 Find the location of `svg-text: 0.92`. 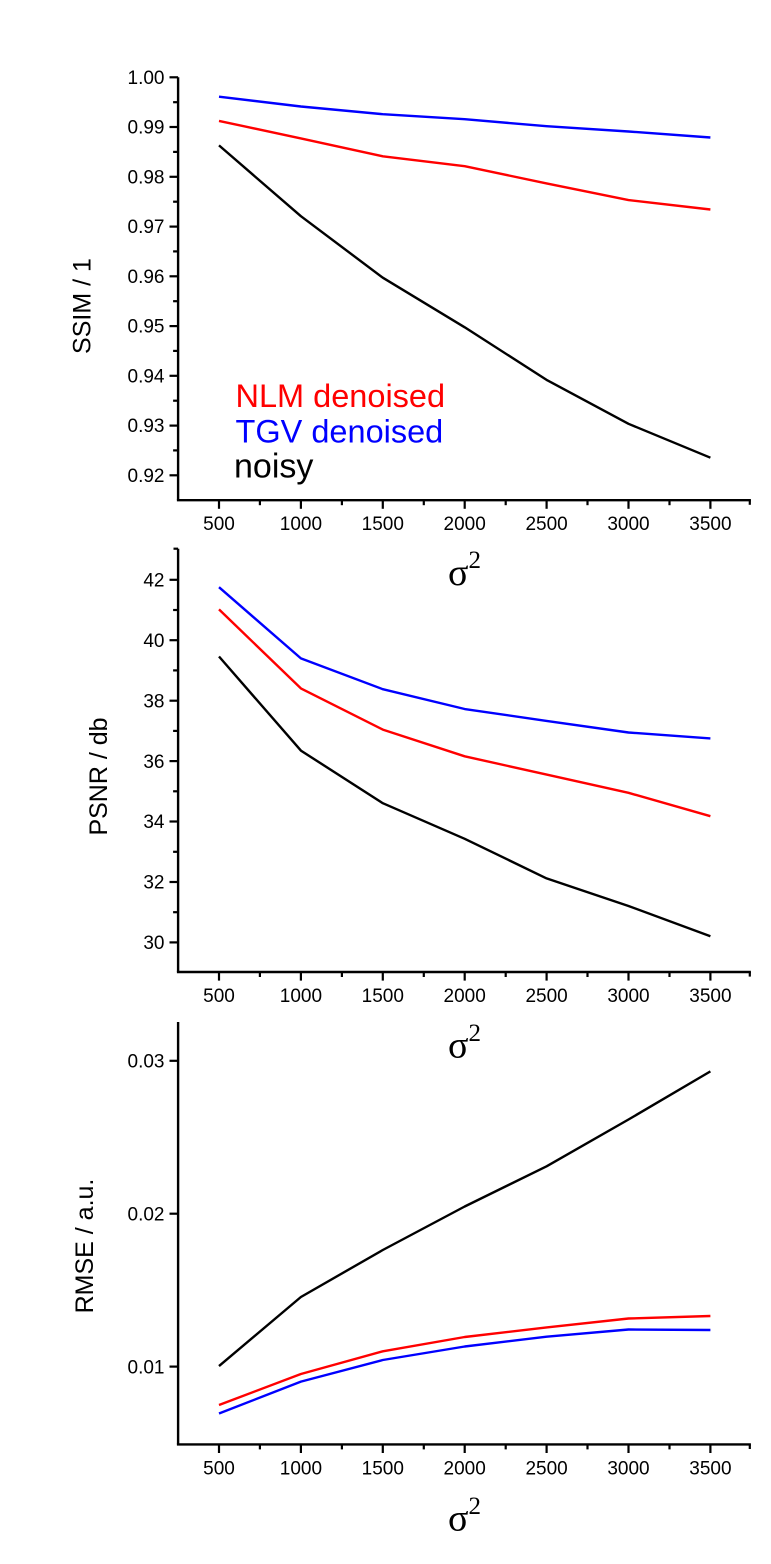

svg-text: 0.92 is located at coordinates (146, 476).